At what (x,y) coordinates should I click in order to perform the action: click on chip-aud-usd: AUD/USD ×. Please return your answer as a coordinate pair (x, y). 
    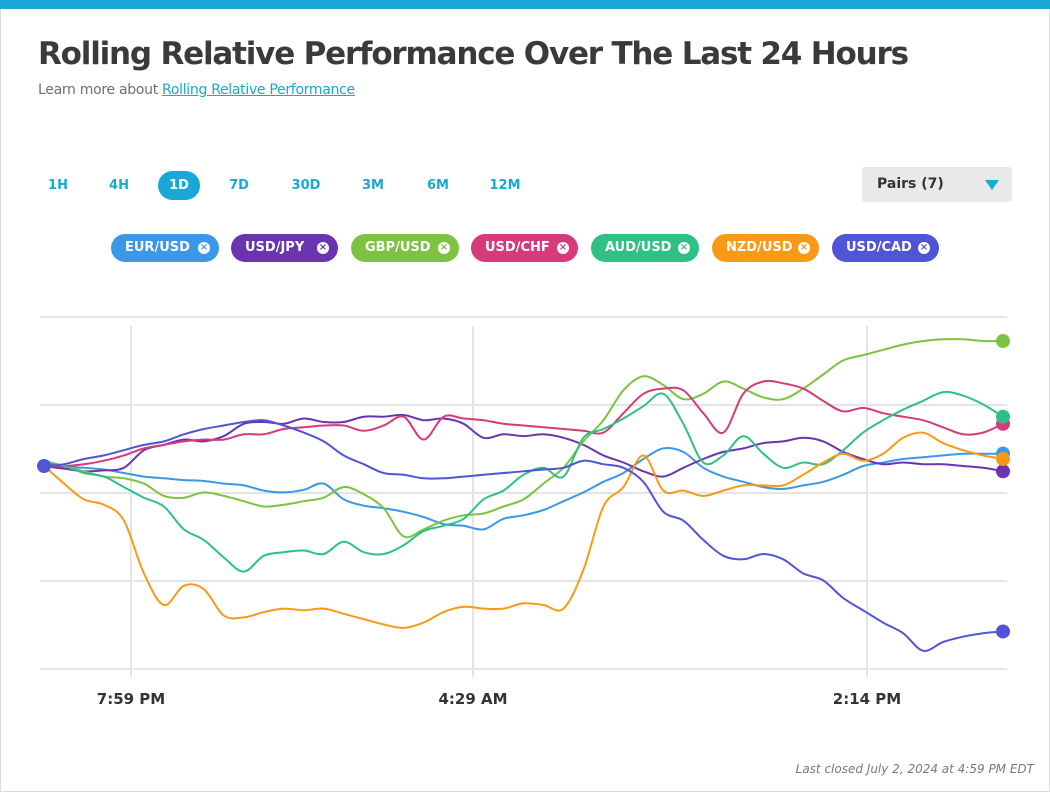
    Looking at the image, I should click on (645, 248).